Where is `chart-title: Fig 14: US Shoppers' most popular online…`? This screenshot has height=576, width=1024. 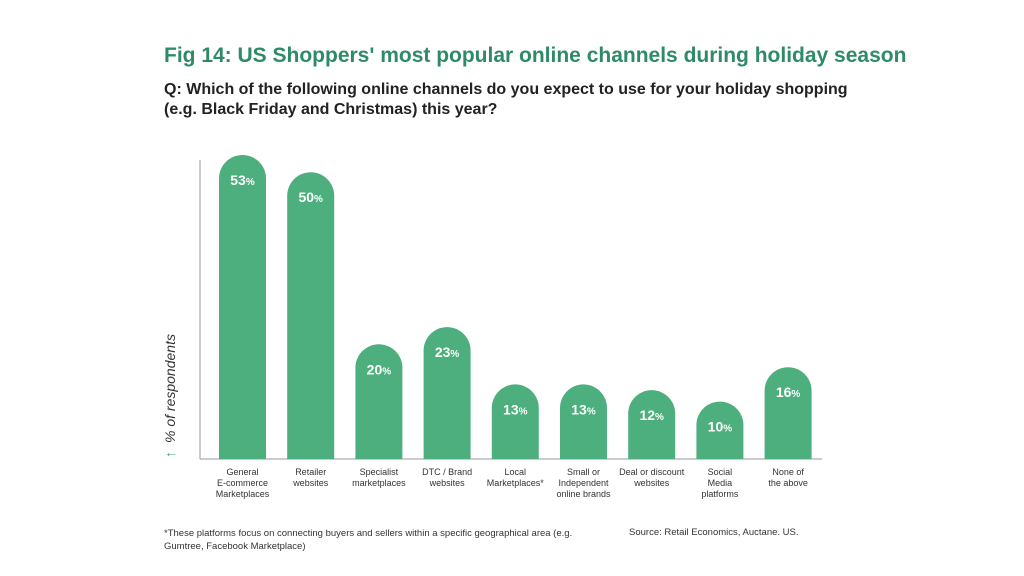 chart-title: Fig 14: US Shoppers' most popular online… is located at coordinates (535, 55).